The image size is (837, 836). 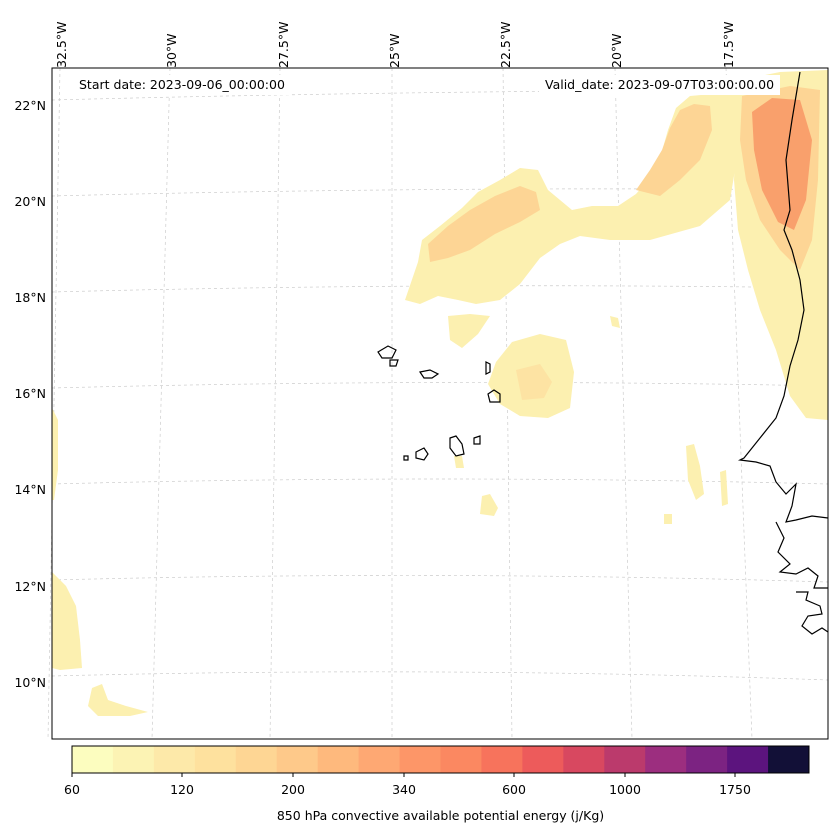 I want to click on colorbar-tick-label: 1000, so click(x=625, y=789).